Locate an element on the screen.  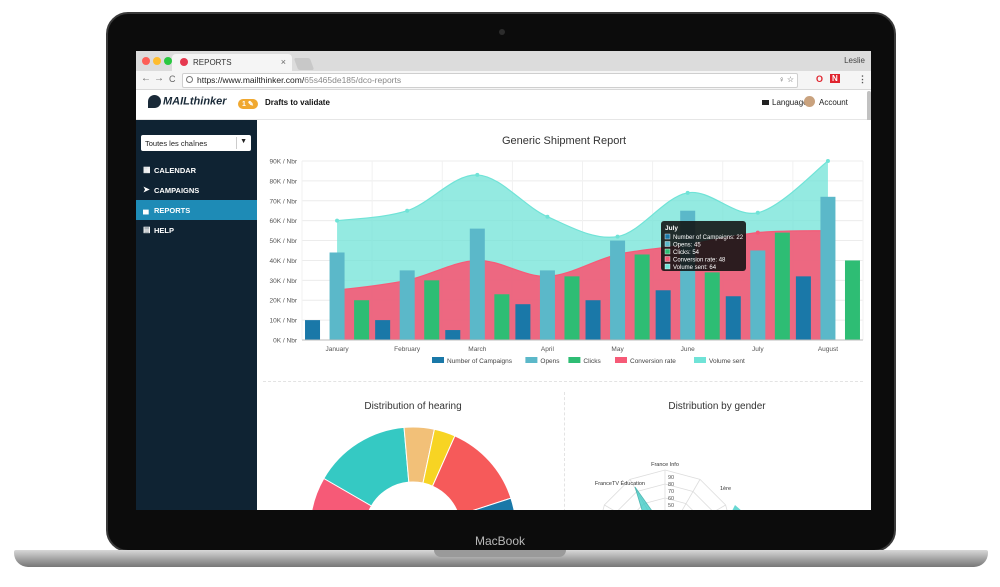
radar-tick-label: 50 is located at coordinates (671, 506).